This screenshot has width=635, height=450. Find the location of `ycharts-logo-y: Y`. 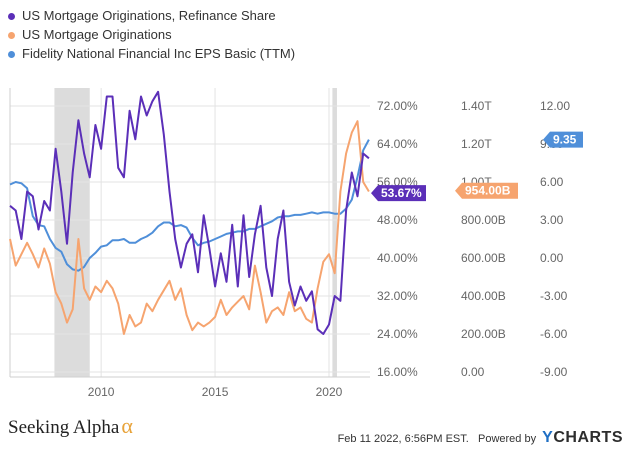

ycharts-logo-y: Y is located at coordinates (548, 437).